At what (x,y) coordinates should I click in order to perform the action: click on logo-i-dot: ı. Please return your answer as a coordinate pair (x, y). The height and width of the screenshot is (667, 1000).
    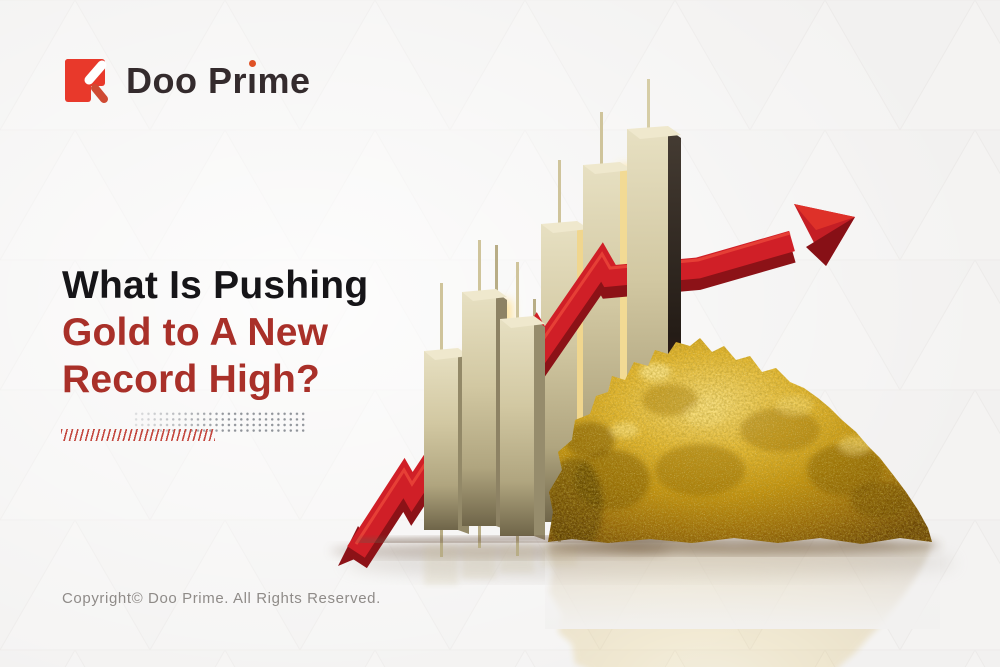
    Looking at the image, I should click on (252, 80).